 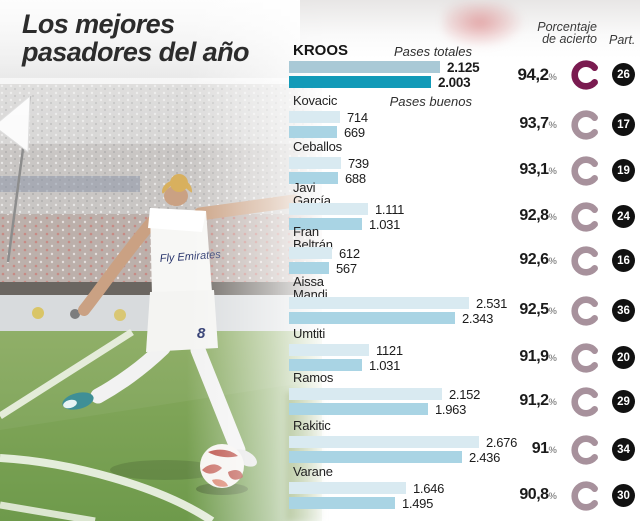 I want to click on accuracy-header-line1: Porcentaje, so click(x=567, y=27).